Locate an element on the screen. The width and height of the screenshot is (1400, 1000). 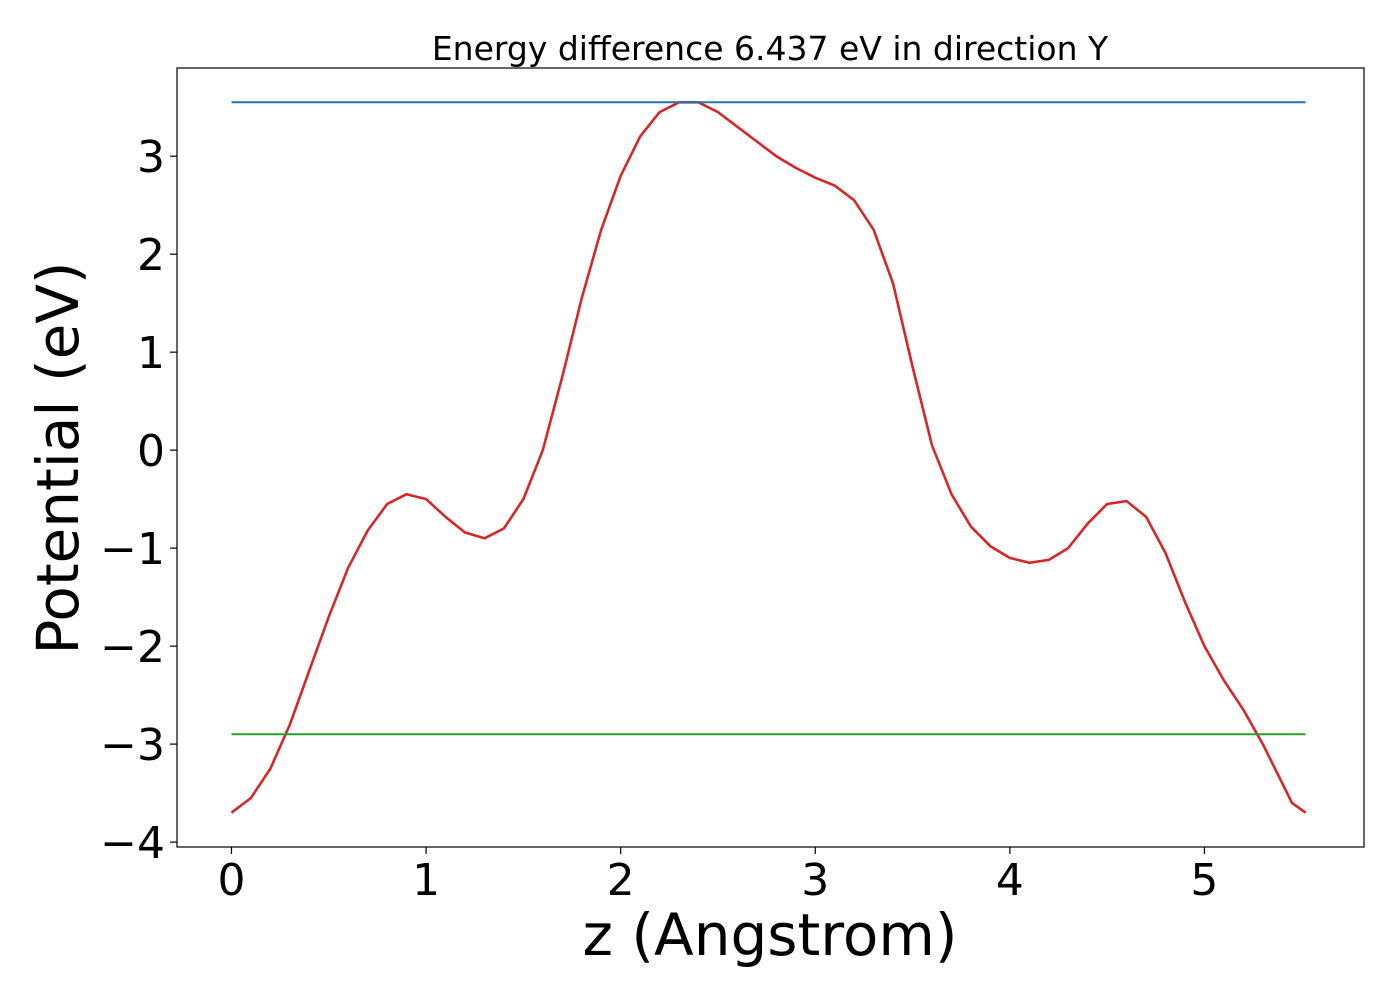
x-tick-label: 0 is located at coordinates (231, 880).